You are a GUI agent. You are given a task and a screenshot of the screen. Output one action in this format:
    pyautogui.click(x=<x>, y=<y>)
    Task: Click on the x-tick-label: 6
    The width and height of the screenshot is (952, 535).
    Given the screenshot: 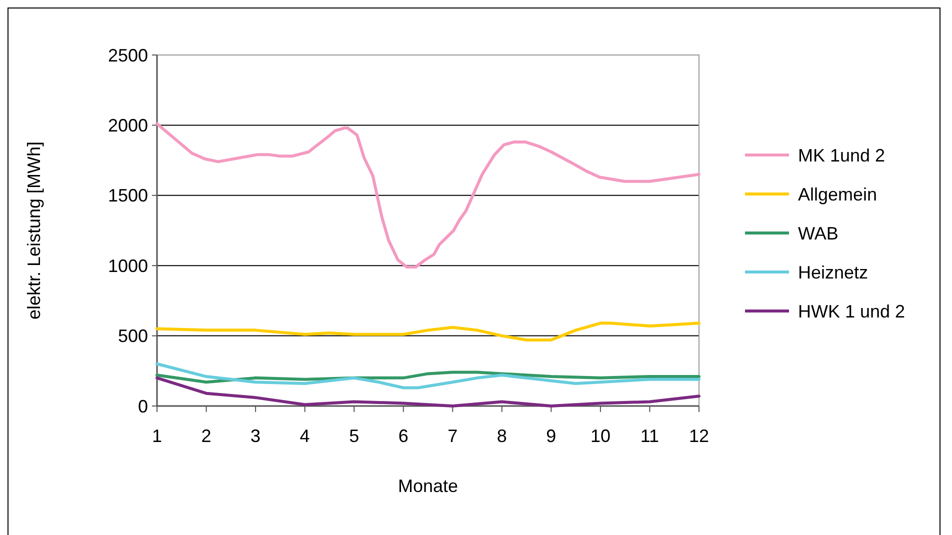 What is the action you would take?
    pyautogui.click(x=403, y=436)
    